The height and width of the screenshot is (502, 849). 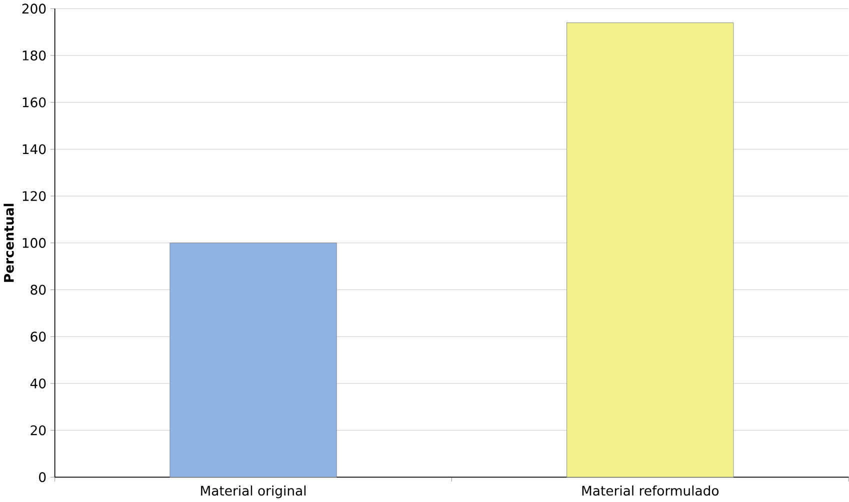 I want to click on y-tick-label: 140, so click(x=34, y=149).